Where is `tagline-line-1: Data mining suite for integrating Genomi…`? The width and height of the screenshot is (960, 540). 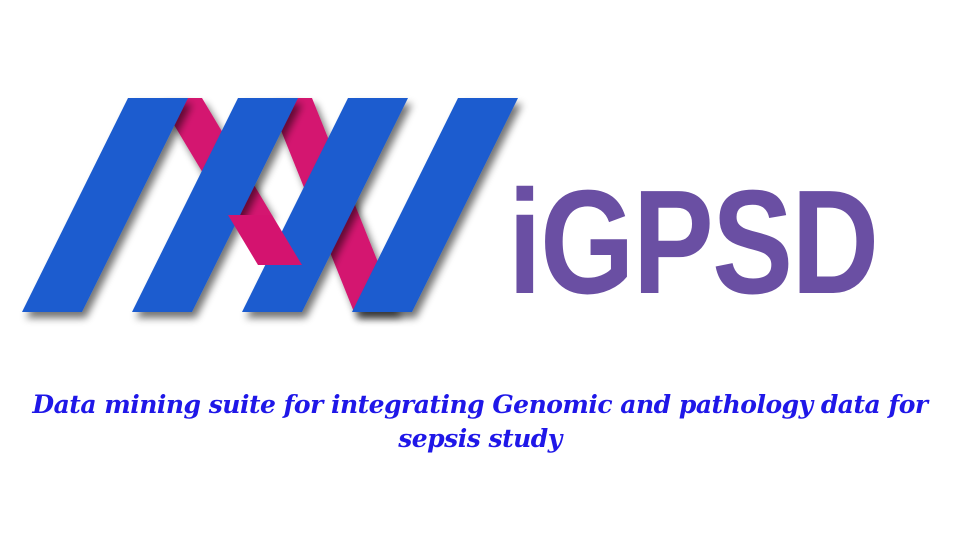
tagline-line-1: Data mining suite for integrating Genomi… is located at coordinates (480, 404).